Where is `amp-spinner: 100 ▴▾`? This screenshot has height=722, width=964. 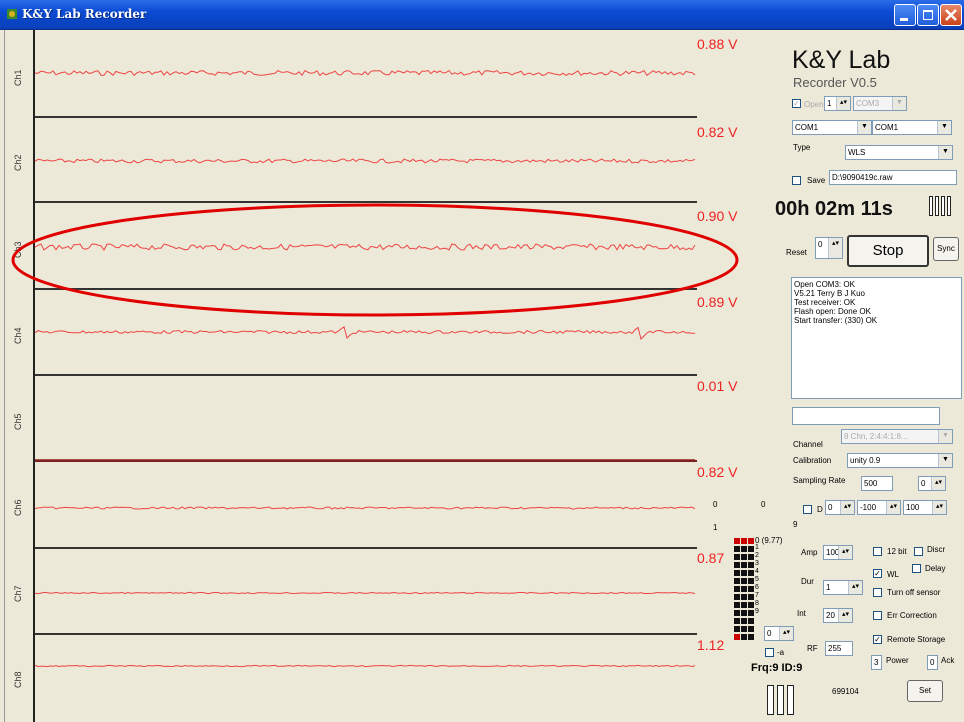
amp-spinner: 100 ▴▾ is located at coordinates (838, 552).